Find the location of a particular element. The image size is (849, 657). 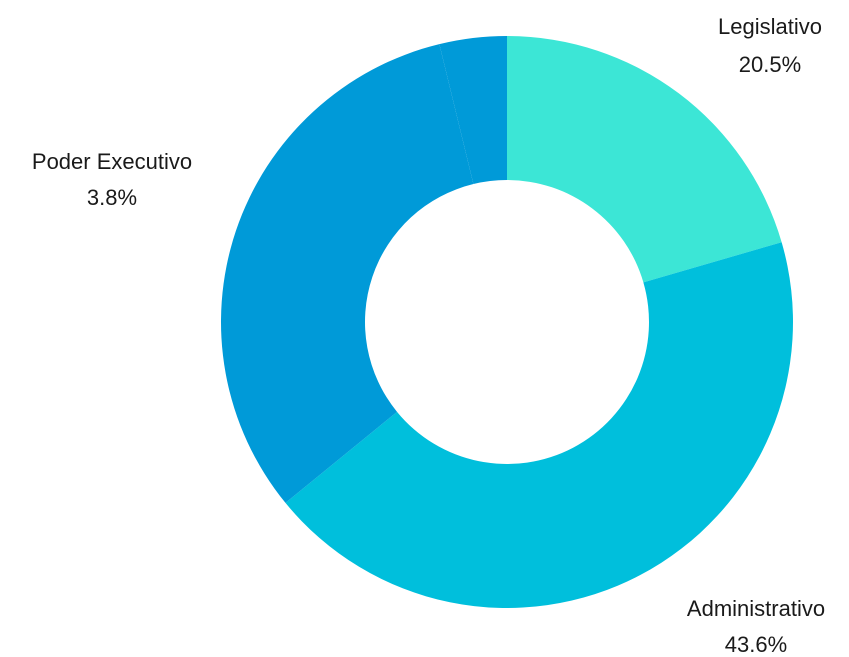

slice-value-label: 20.5% is located at coordinates (770, 64).